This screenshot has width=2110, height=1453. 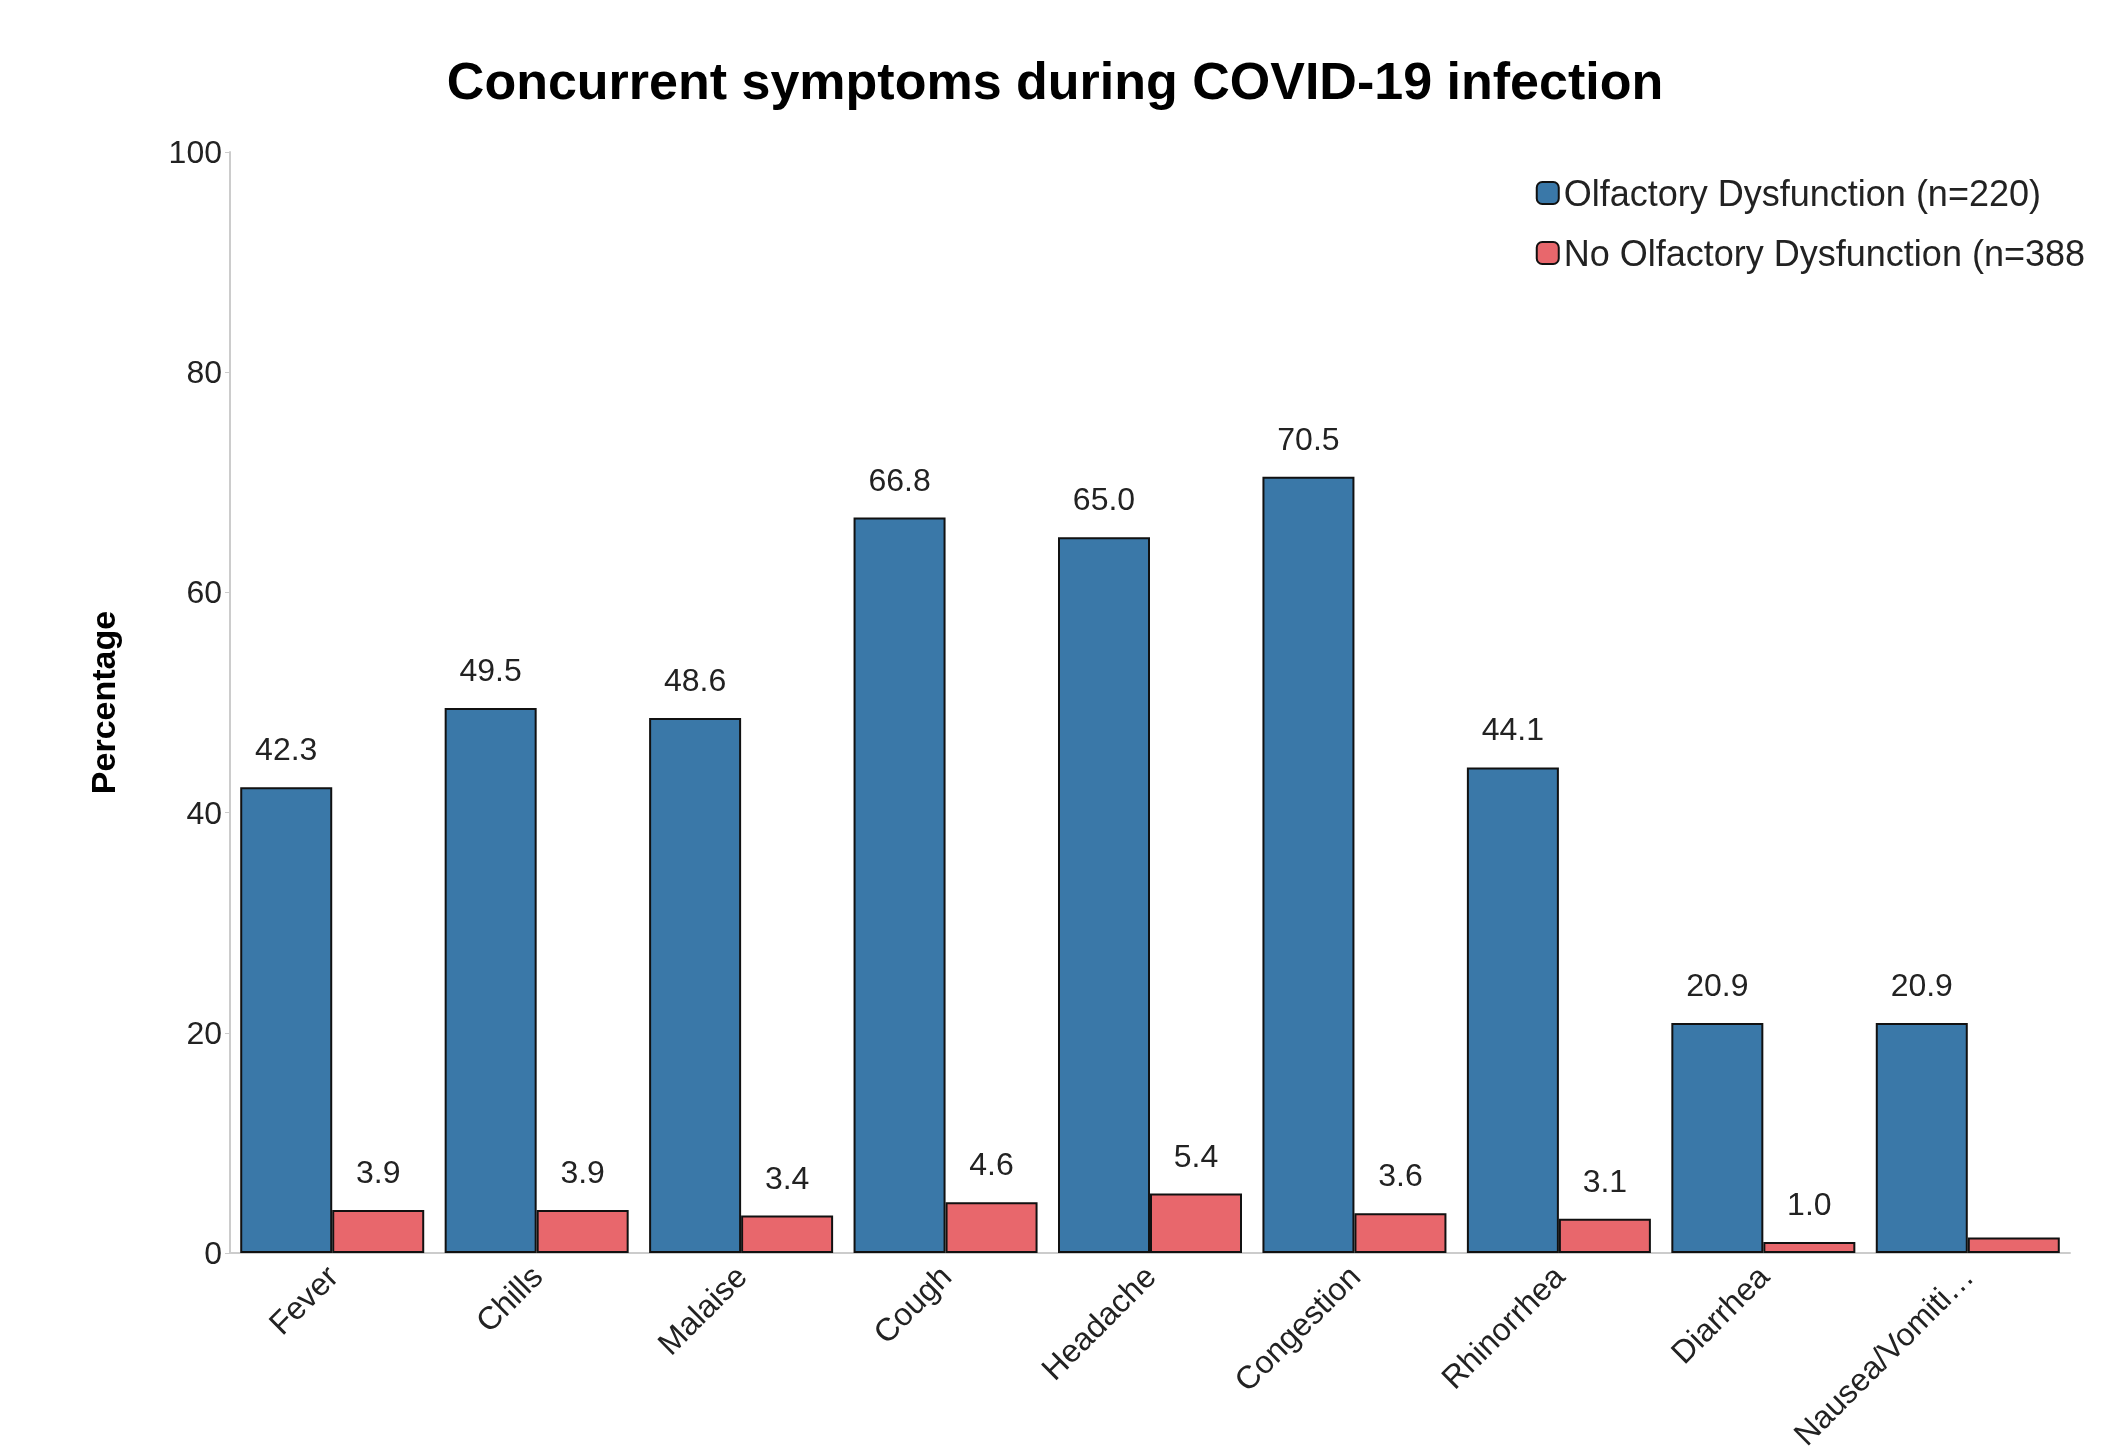 I want to click on y-tick-label: 80, so click(x=204, y=372).